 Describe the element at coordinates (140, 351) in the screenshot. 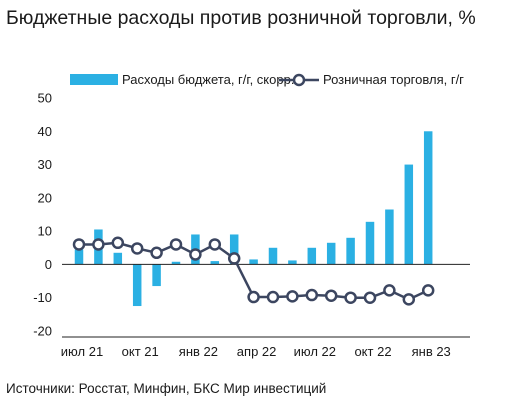

I see `x-tick-label: окт 21` at that location.